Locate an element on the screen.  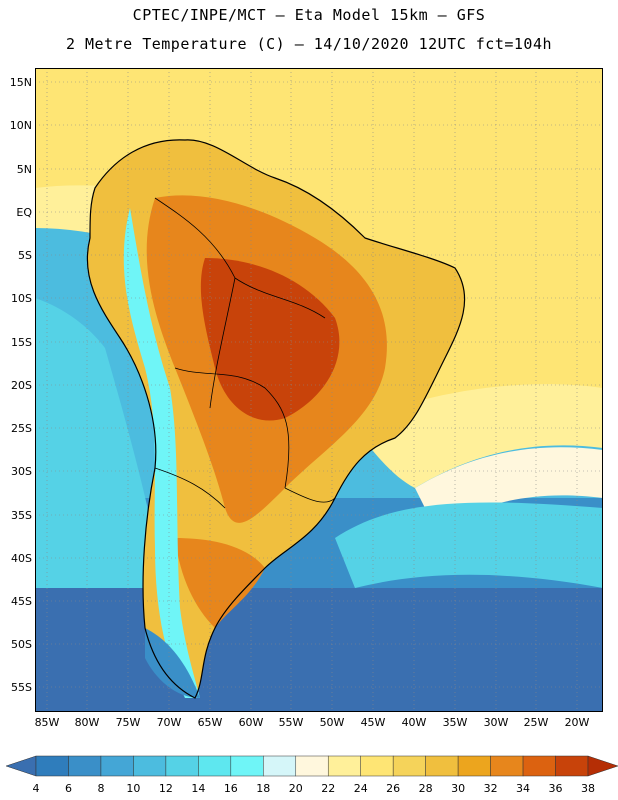
colorbar-tick-label: 14 is located at coordinates (198, 788).